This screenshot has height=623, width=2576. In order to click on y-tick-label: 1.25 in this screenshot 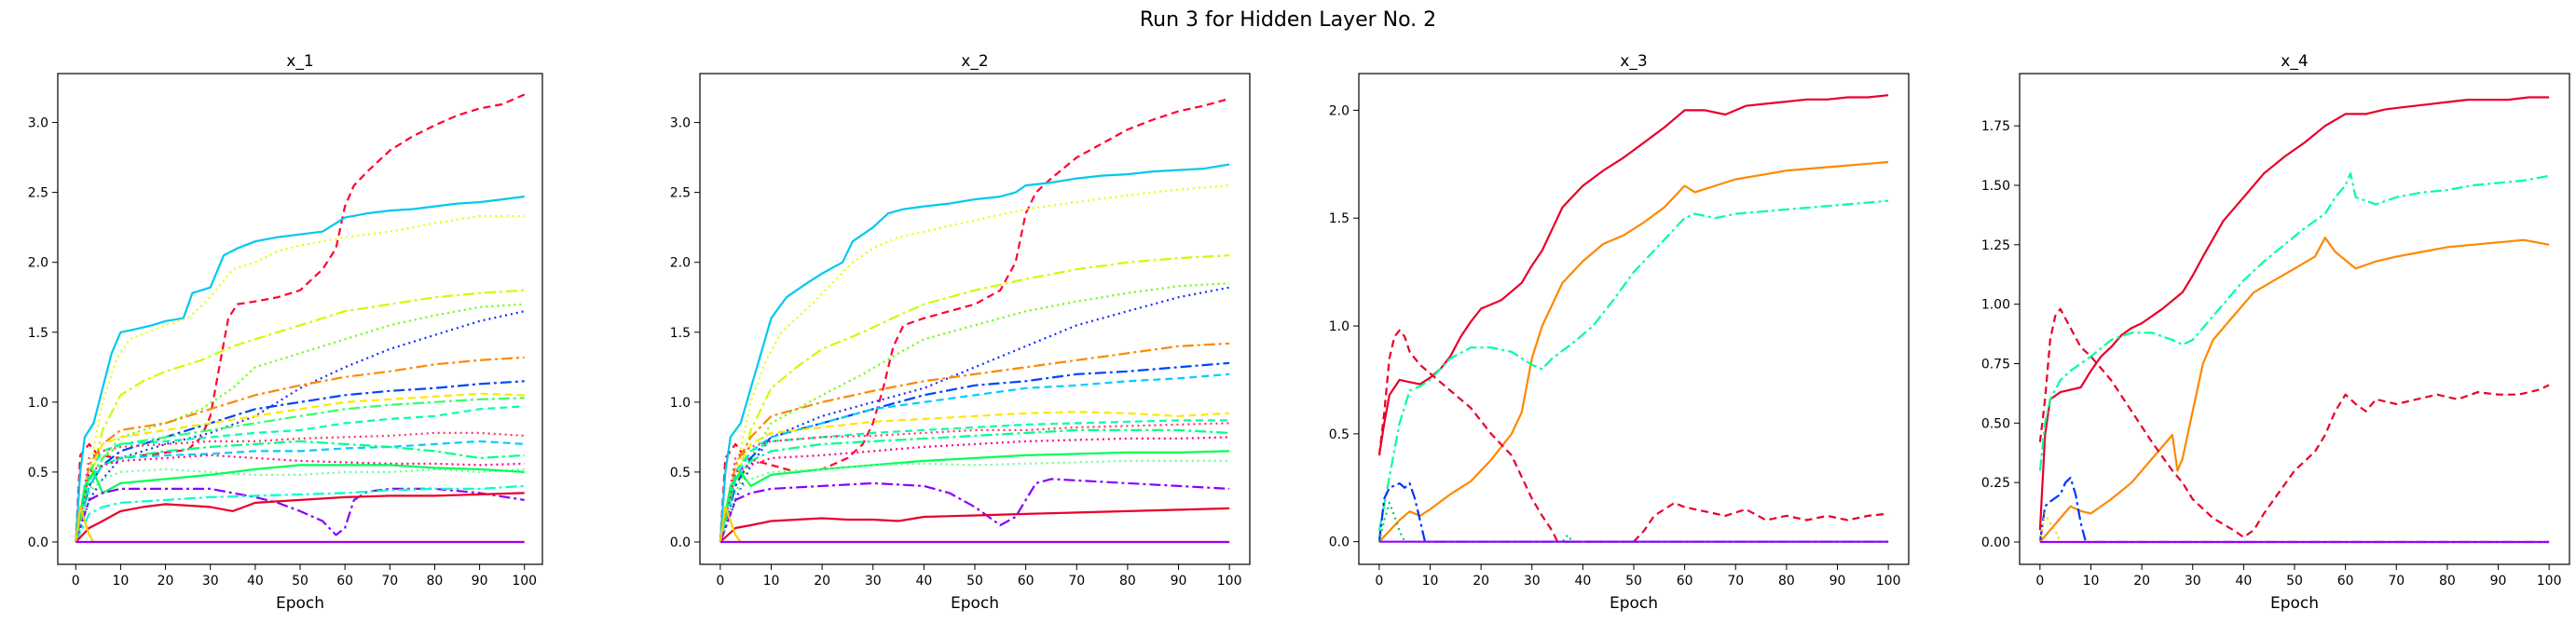, I will do `click(1995, 245)`.